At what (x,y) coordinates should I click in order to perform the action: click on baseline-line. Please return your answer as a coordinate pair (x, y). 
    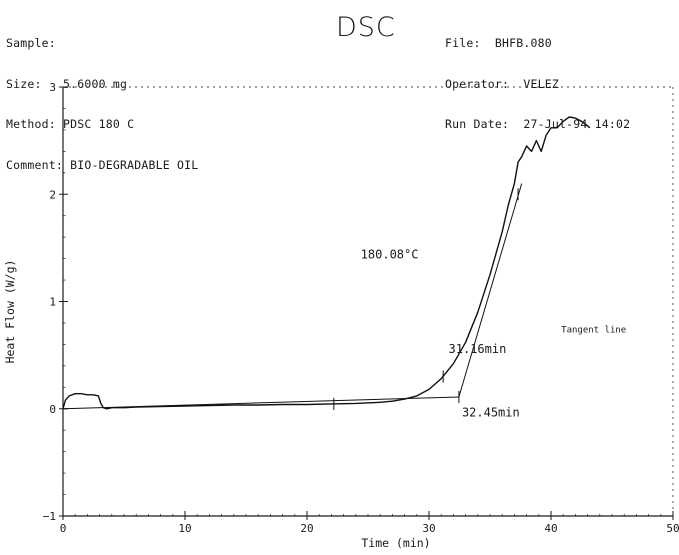
    Looking at the image, I should click on (261, 403).